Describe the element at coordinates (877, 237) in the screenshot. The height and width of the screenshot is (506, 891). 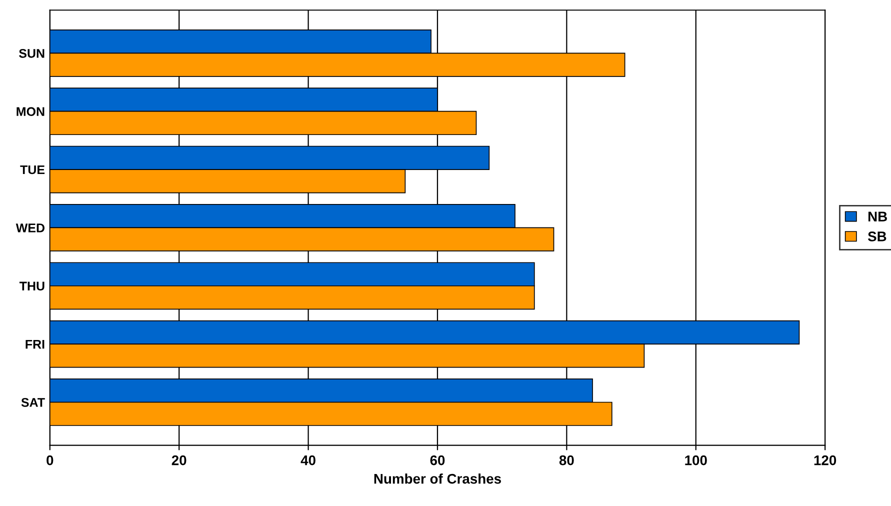
I see `legend-label: SB` at that location.